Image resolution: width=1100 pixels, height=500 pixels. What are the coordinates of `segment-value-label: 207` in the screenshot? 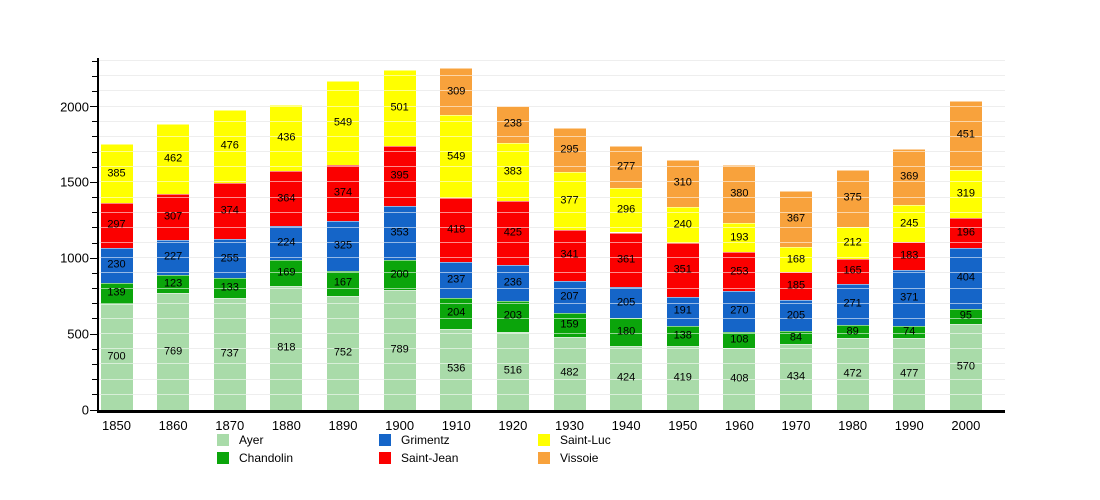 It's located at (569, 296).